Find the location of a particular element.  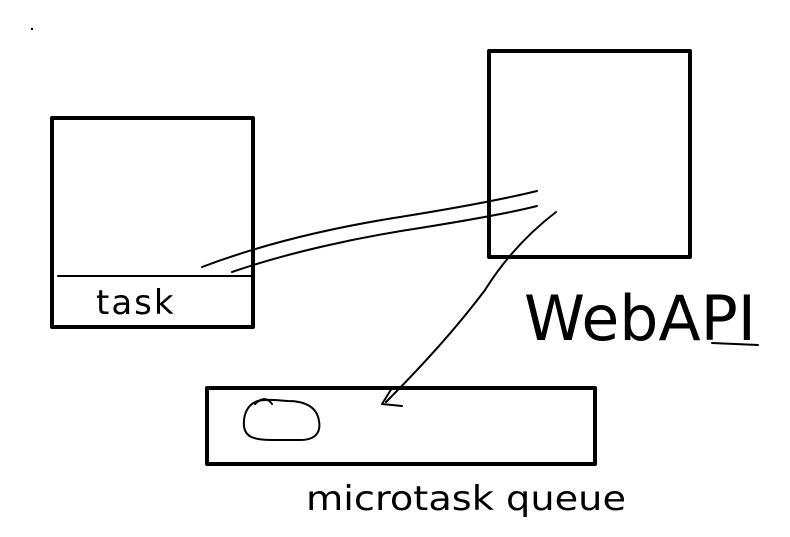

arrow-head is located at coordinates (392, 397).